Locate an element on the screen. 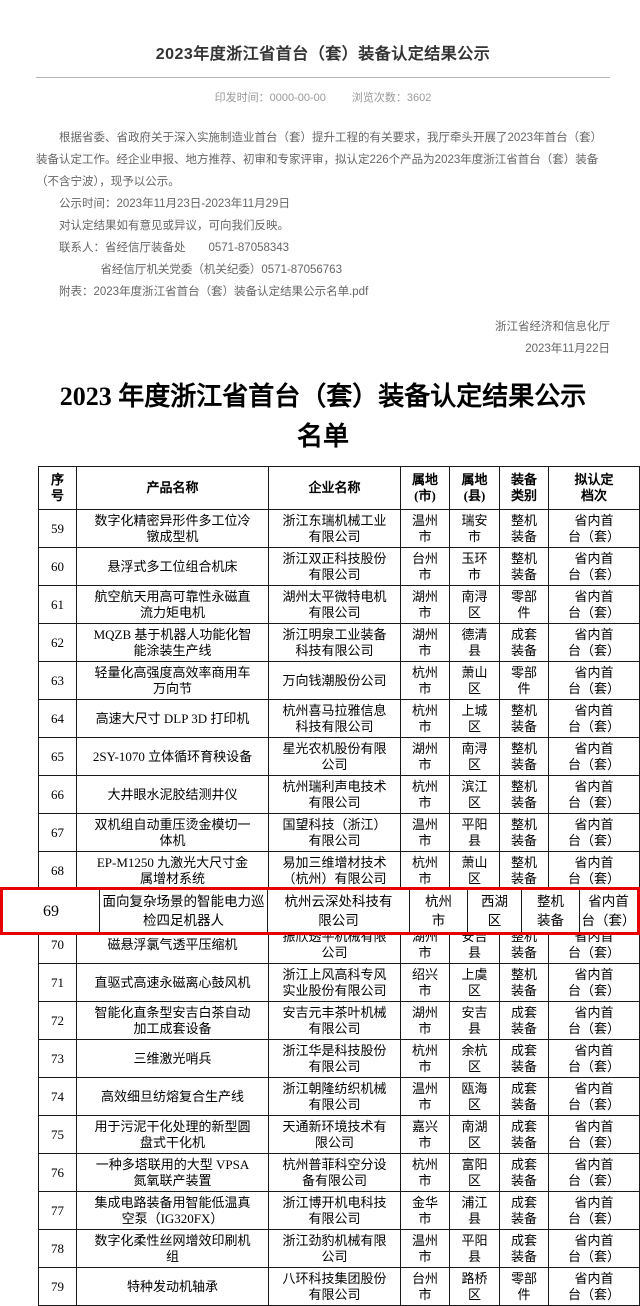 The height and width of the screenshot is (1306, 640). cell-county: 玉环 市 is located at coordinates (474, 566).